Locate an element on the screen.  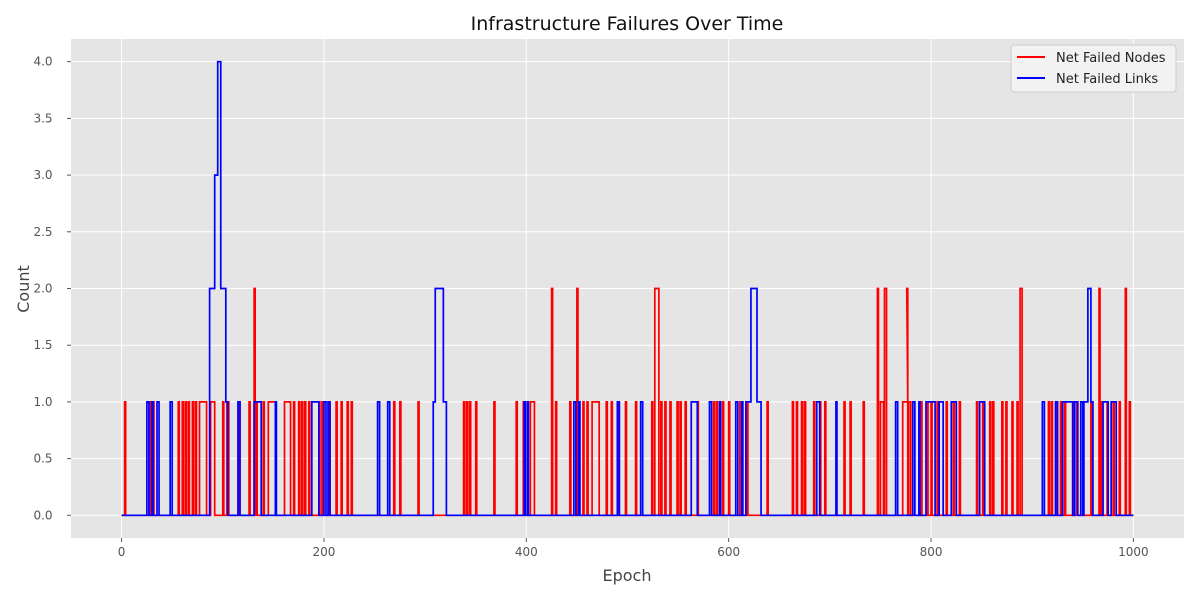
x-tick-label: 800 is located at coordinates (931, 552).